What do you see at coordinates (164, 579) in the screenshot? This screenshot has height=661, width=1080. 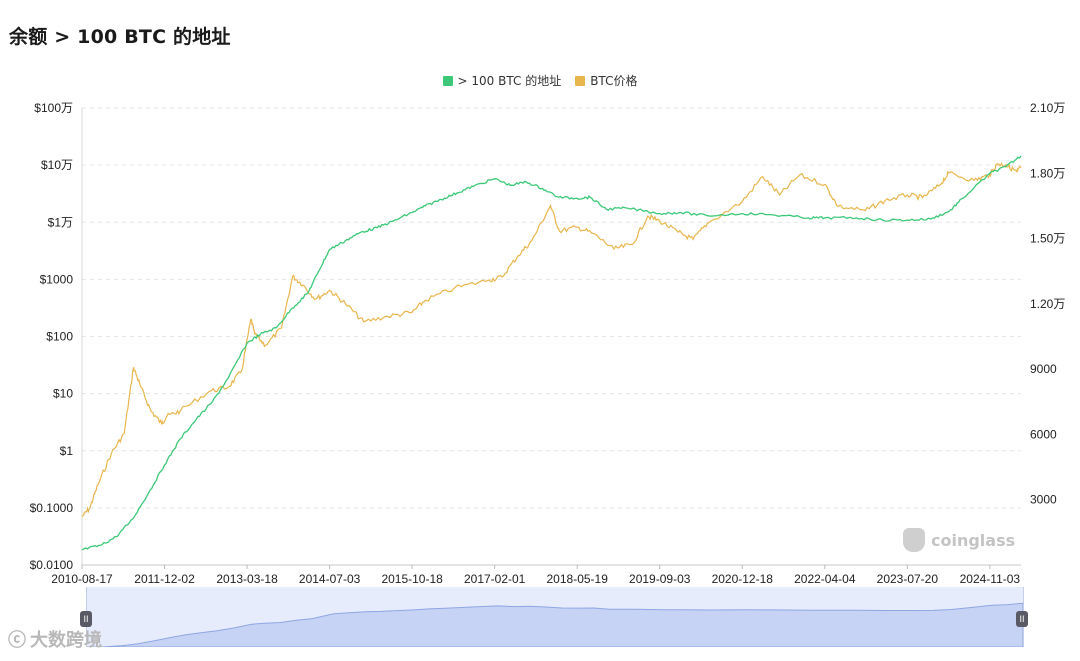 I see `x-tick-label: 2011-12-02` at bounding box center [164, 579].